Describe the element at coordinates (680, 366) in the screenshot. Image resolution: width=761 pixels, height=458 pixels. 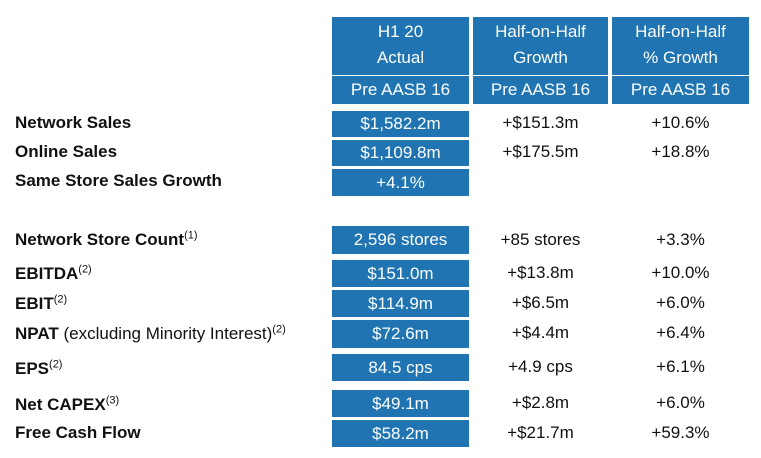
I see `row-pct-eps: +6.1%` at that location.